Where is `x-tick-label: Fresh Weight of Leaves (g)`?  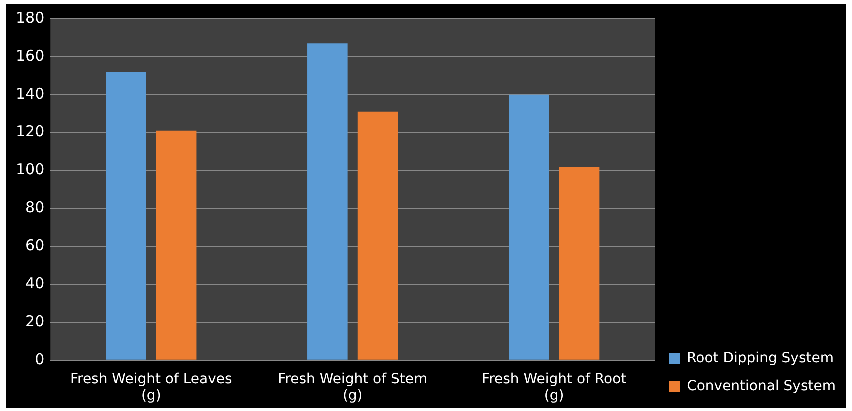
x-tick-label: Fresh Weight of Leaves (g) is located at coordinates (151, 387).